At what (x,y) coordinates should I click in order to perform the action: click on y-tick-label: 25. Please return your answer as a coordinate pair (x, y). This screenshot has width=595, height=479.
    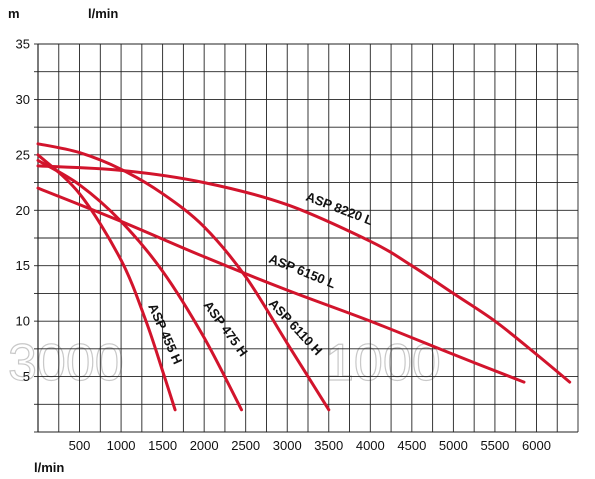
    Looking at the image, I should click on (23, 154).